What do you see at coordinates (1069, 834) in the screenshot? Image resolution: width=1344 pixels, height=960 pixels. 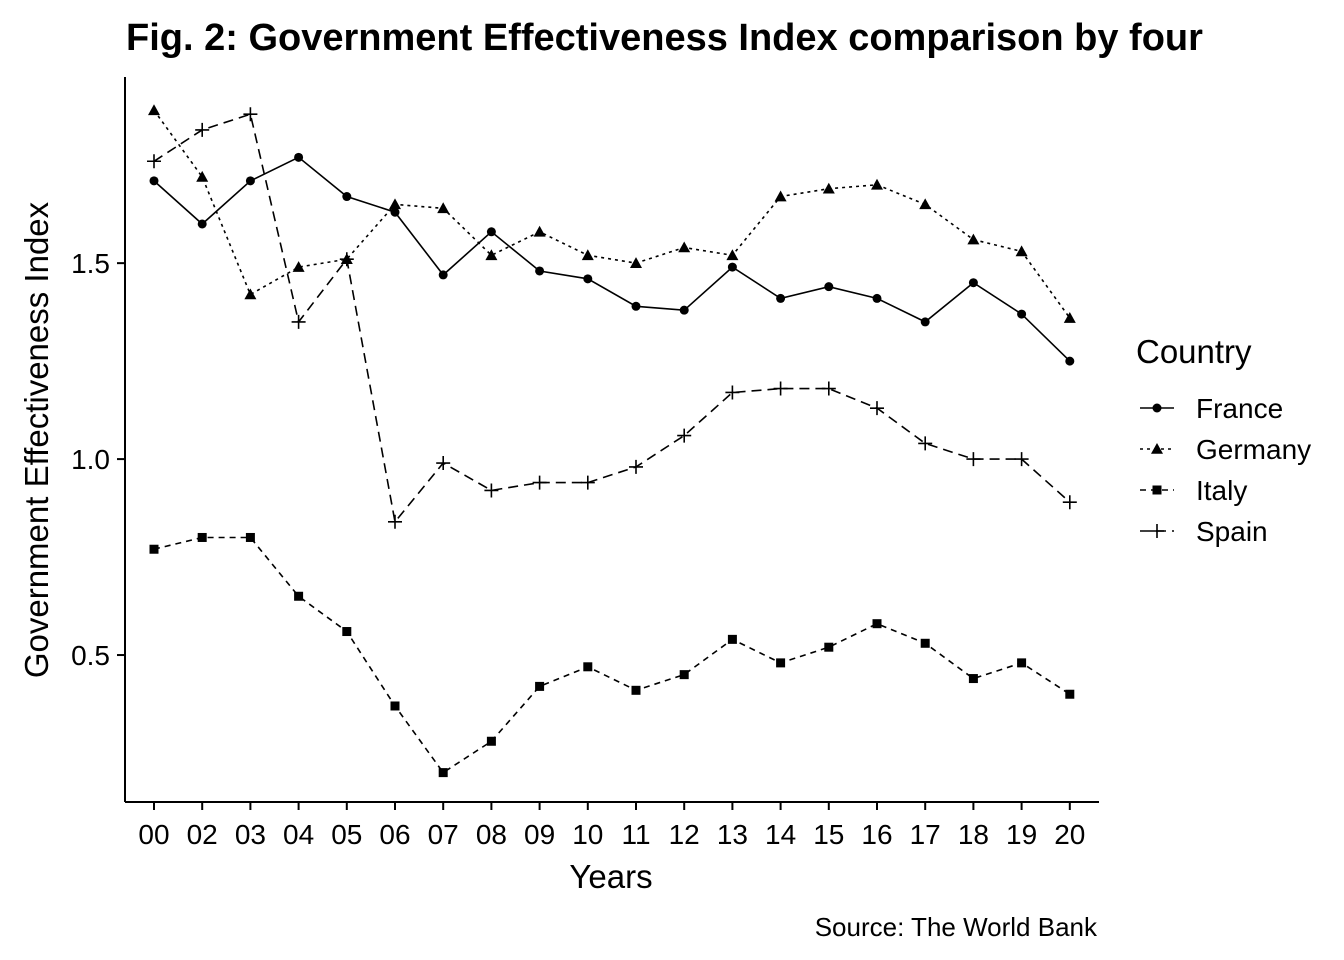 I see `x-tick-label: 20` at bounding box center [1069, 834].